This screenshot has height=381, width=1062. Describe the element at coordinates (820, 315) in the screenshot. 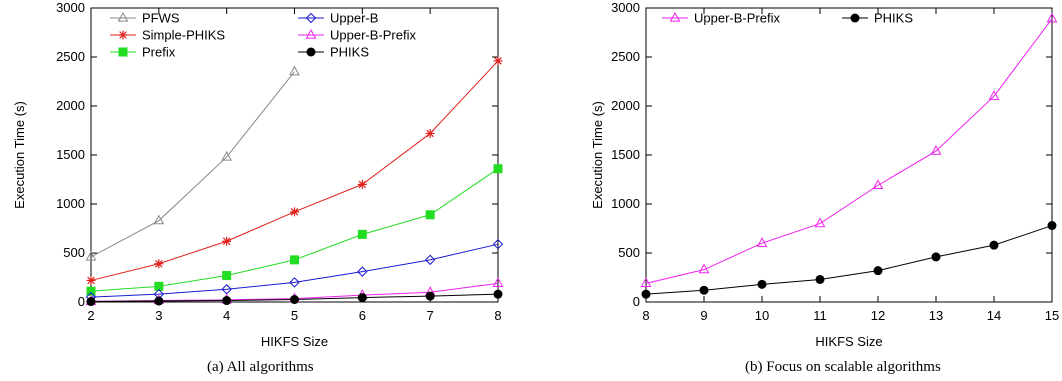

I see `x-tick-label: 11` at that location.